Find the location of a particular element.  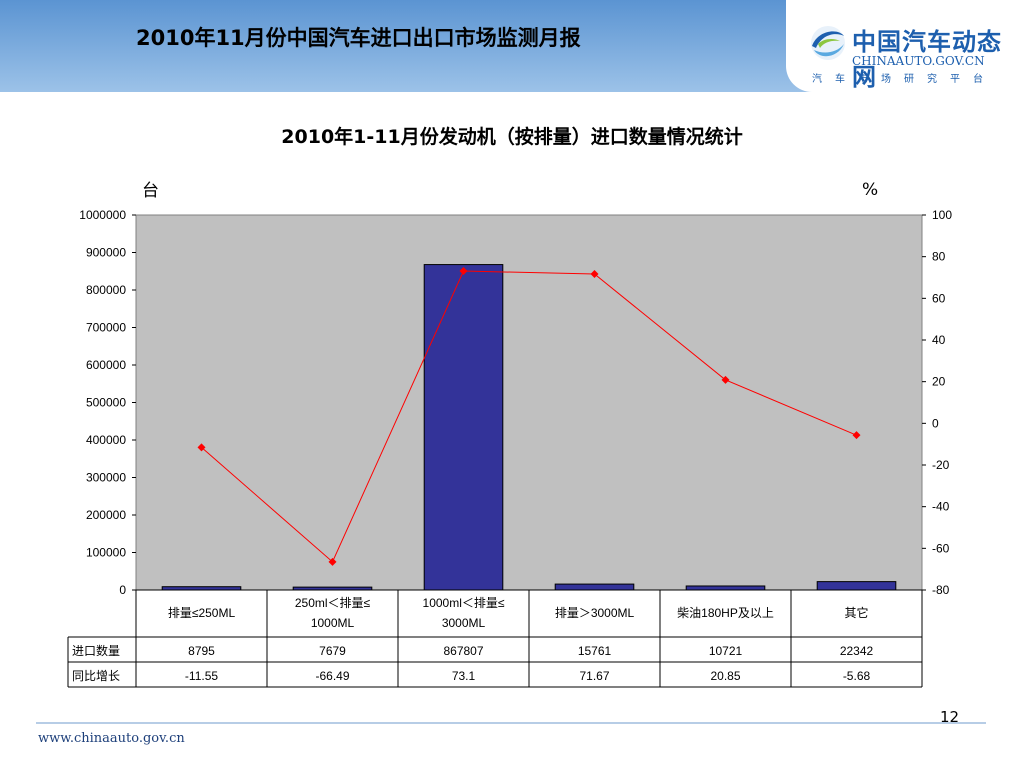

page-number: 12 is located at coordinates (950, 717).